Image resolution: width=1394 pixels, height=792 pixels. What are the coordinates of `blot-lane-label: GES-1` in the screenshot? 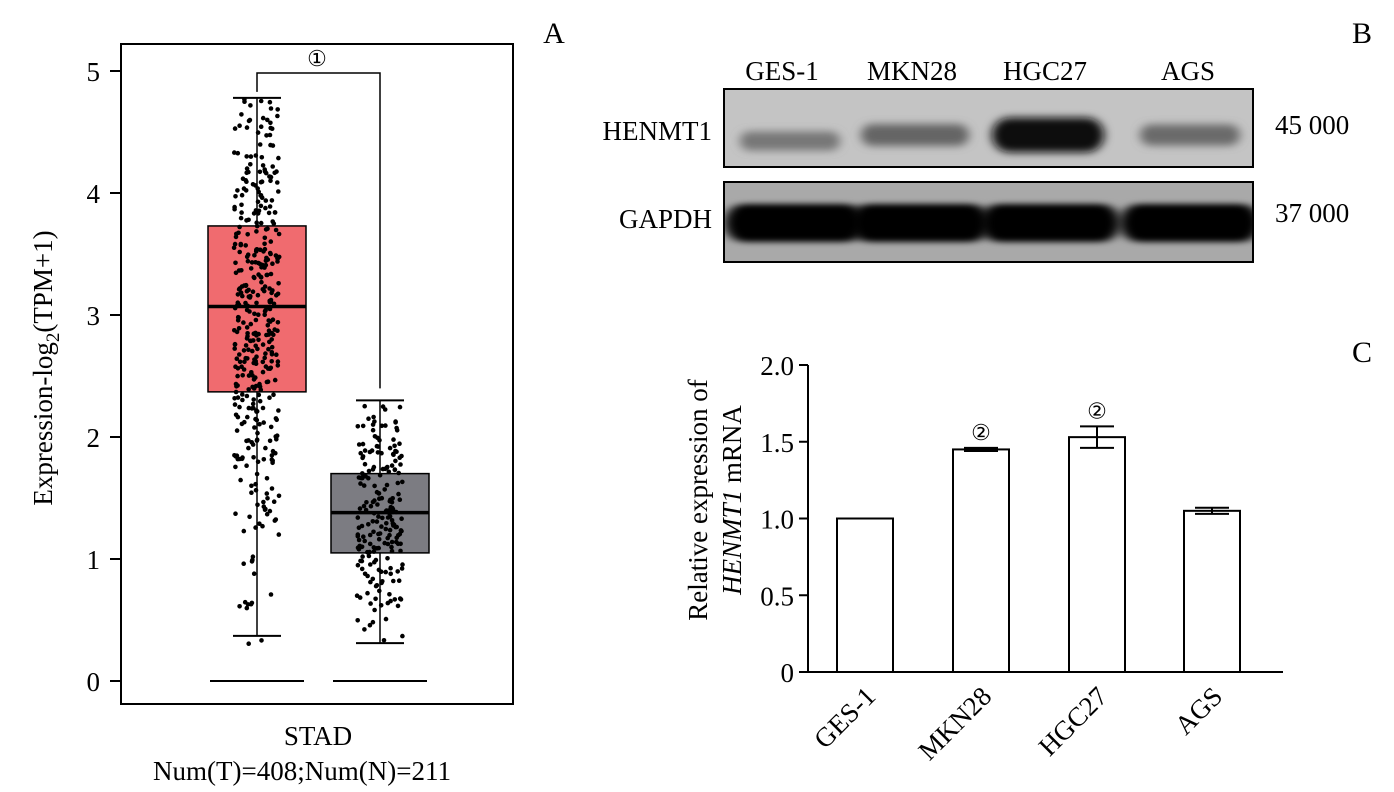 It's located at (782, 71).